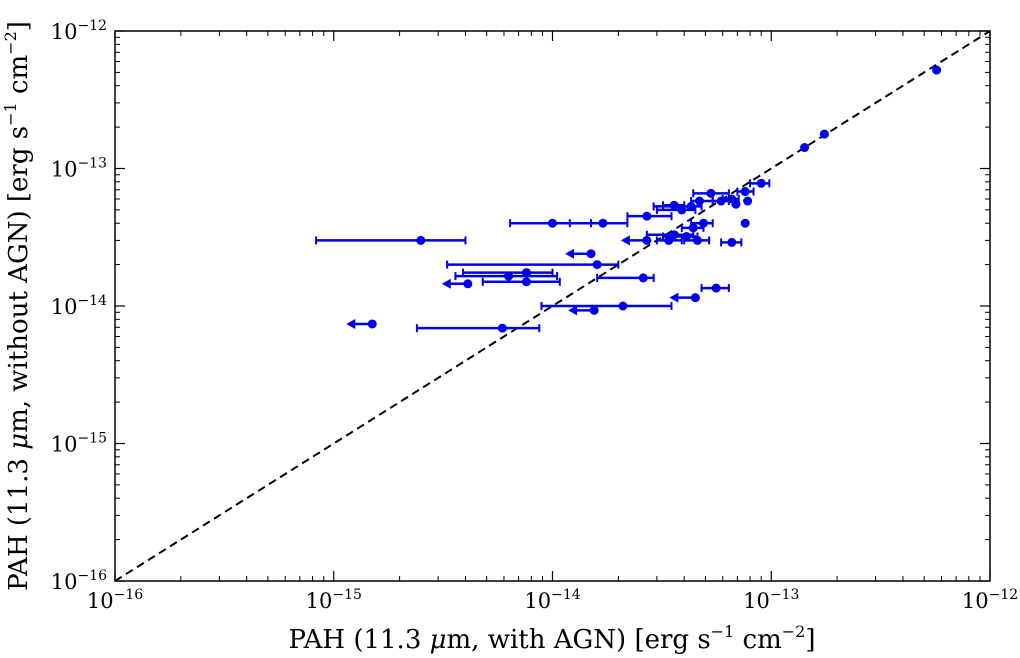  Describe the element at coordinates (771, 600) in the screenshot. I see `x-tick-label: 10−13` at that location.